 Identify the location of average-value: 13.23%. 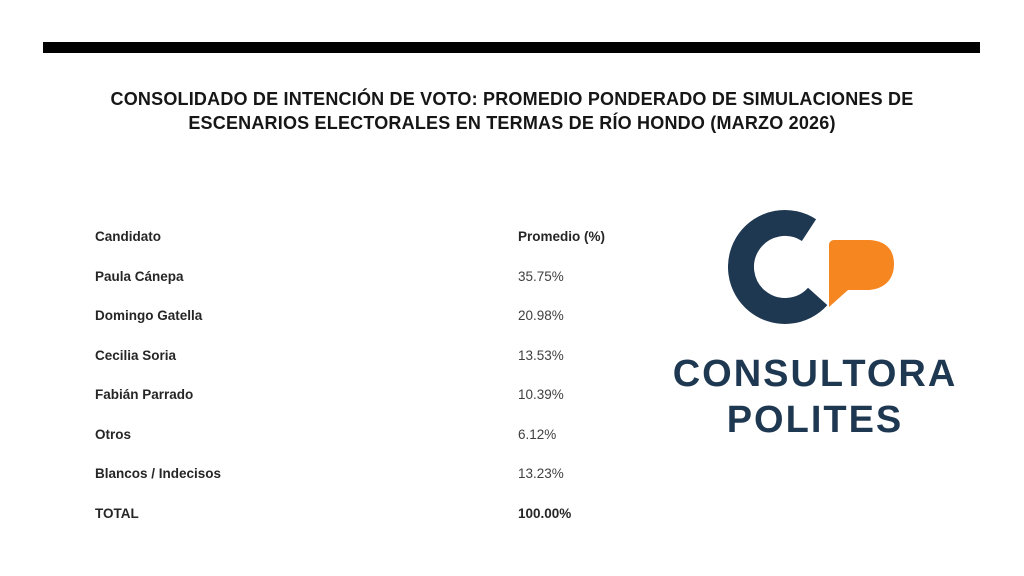
(541, 474).